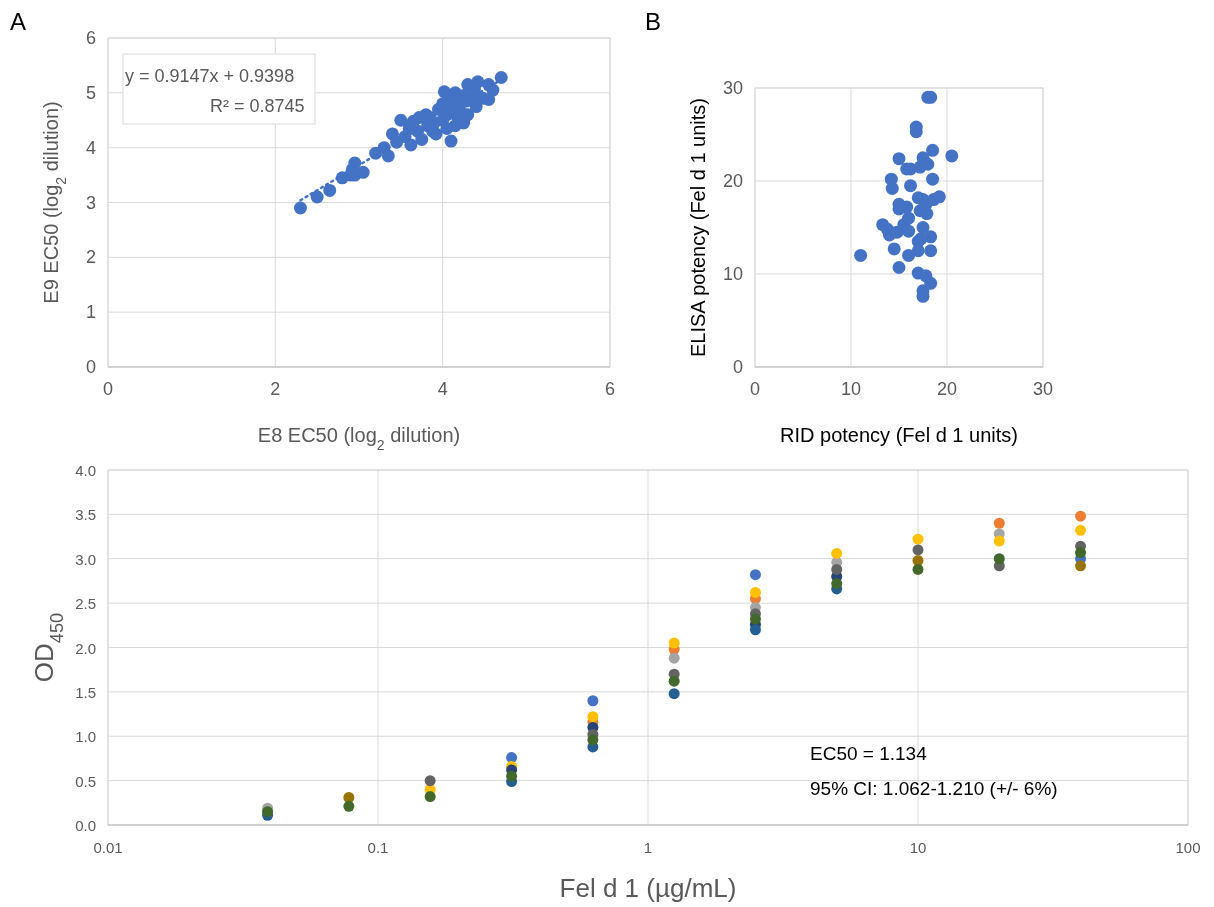 This screenshot has width=1214, height=907. Describe the element at coordinates (934, 788) in the screenshot. I see `annotation: 95% CI: 1.062-1.210 (+/- 6%)` at that location.